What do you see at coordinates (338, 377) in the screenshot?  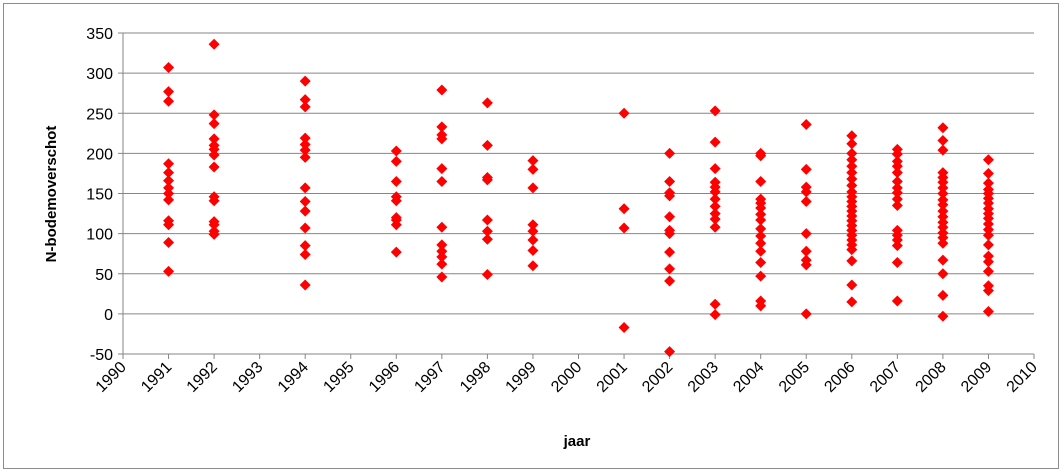 I see `x-tick-label: 1995` at bounding box center [338, 377].